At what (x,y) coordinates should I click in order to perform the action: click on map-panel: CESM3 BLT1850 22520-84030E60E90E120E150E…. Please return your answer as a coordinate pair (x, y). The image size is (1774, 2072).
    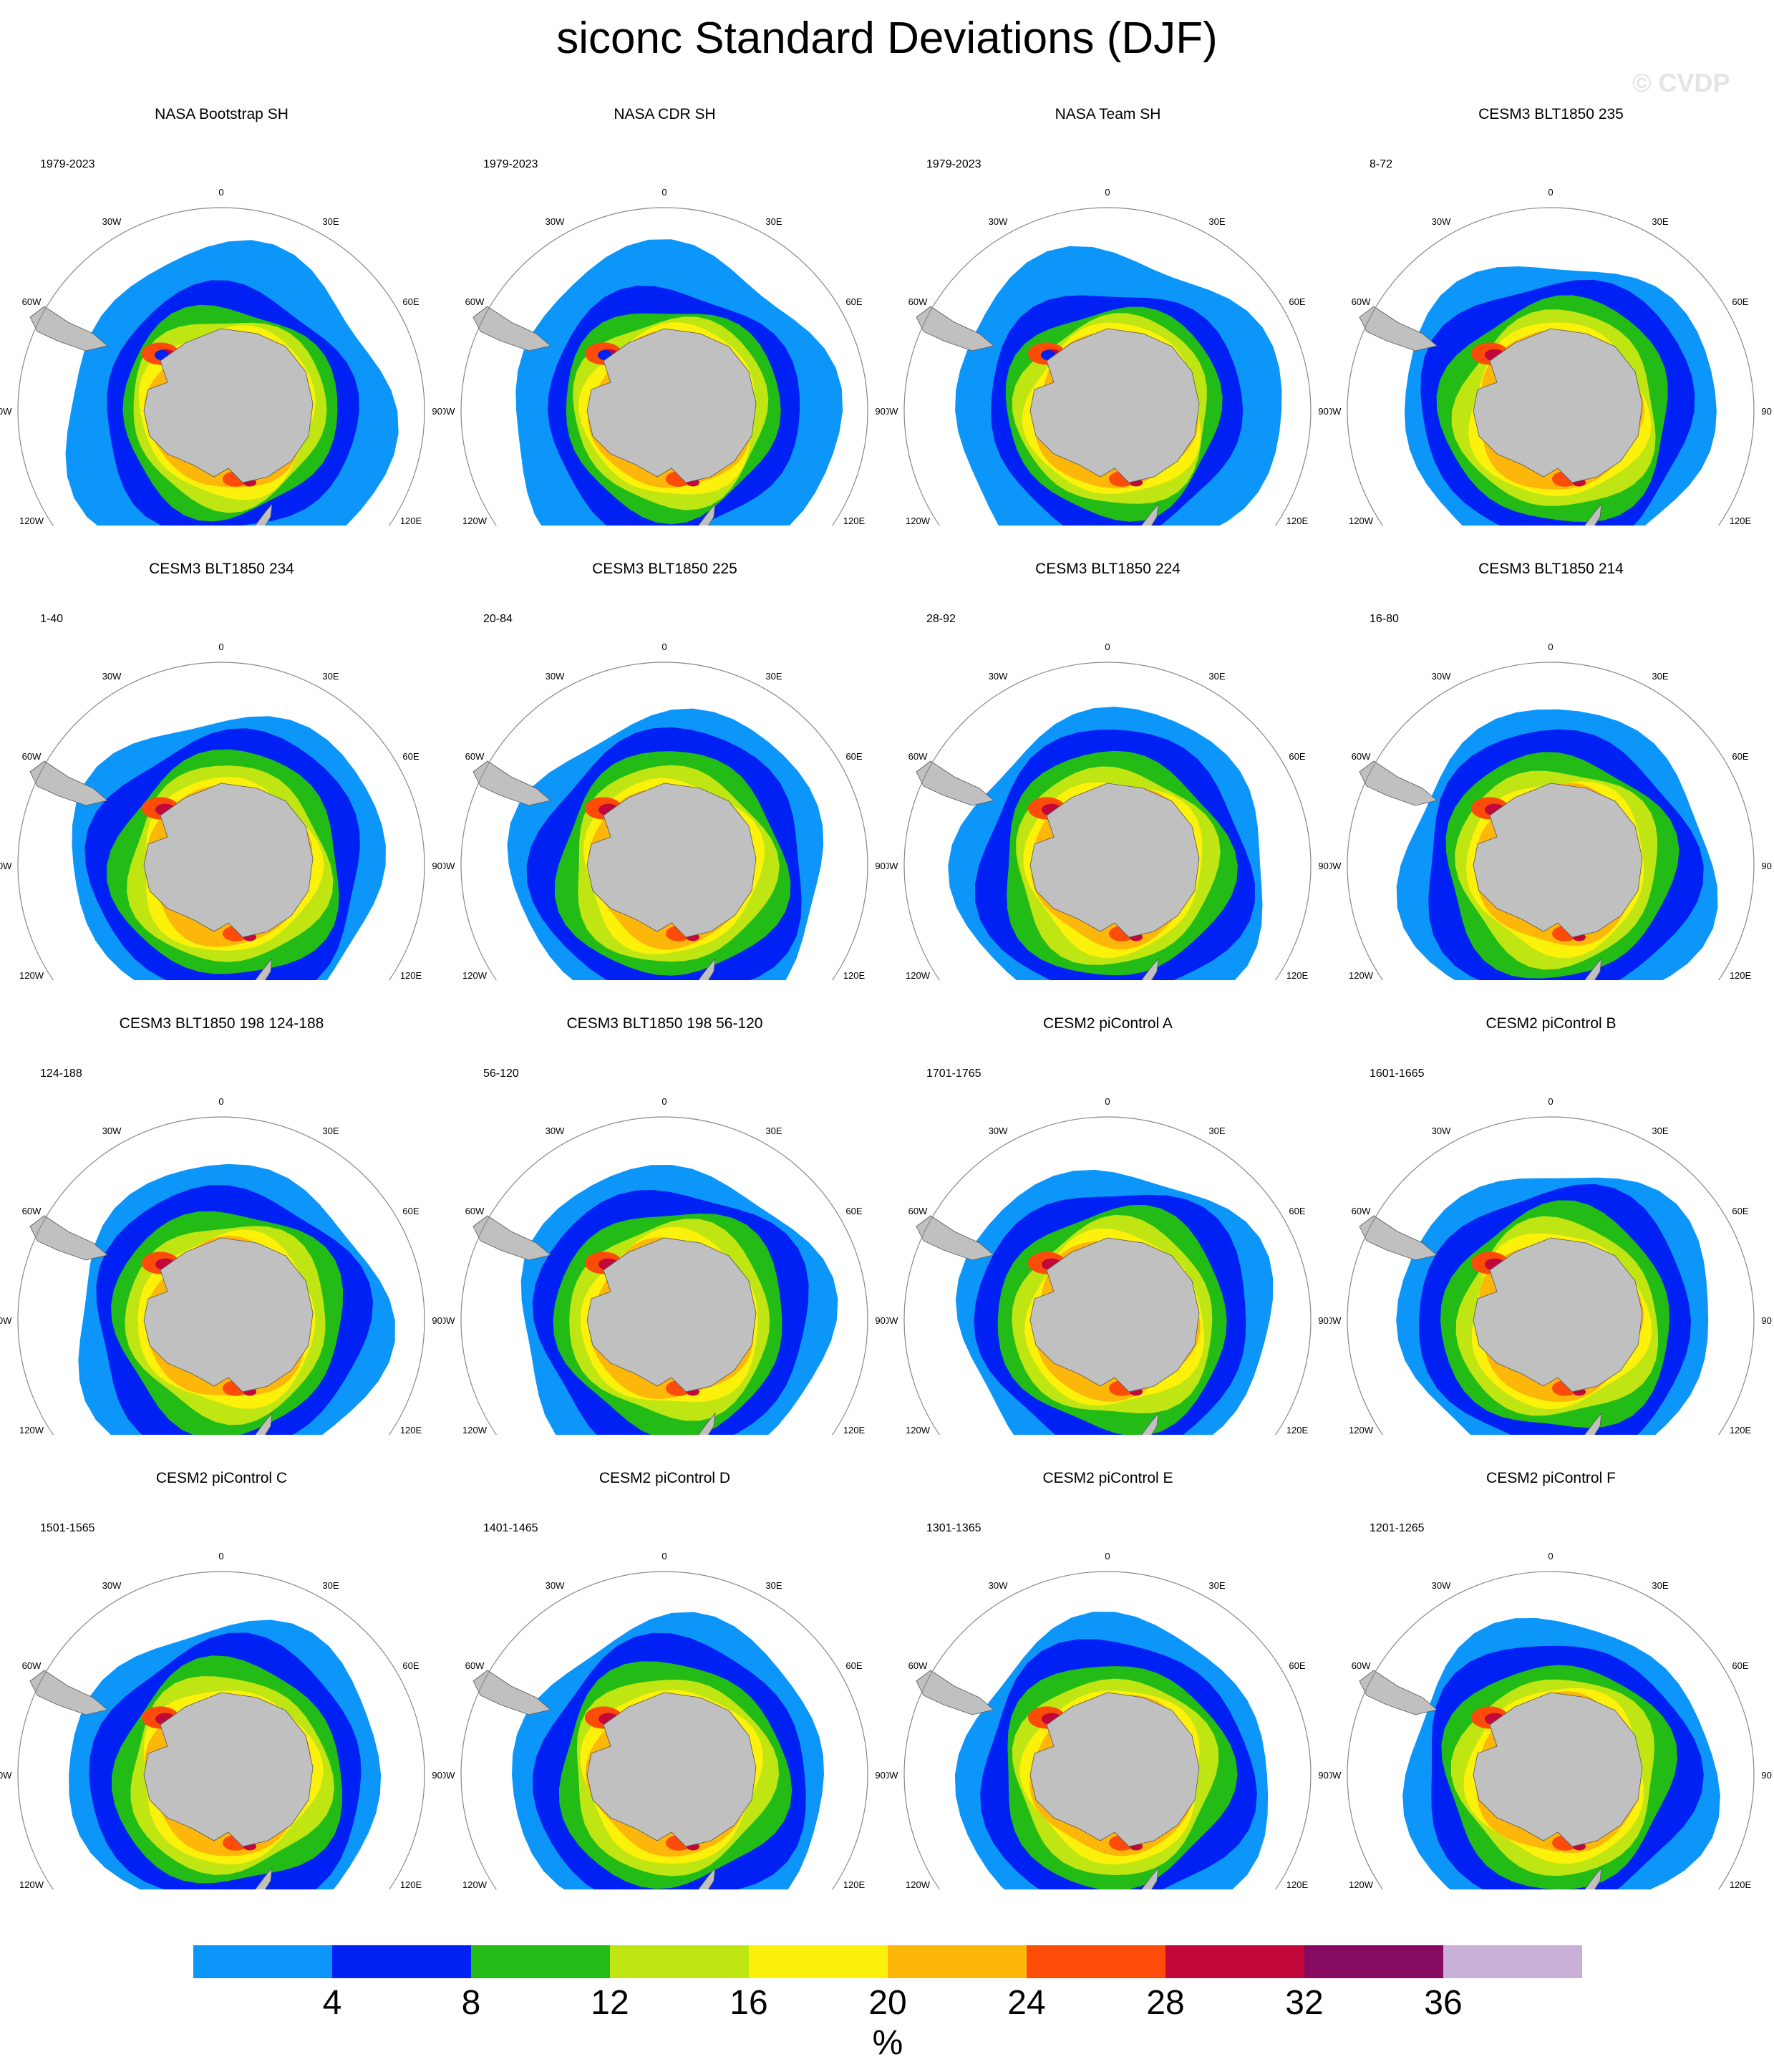
    Looking at the image, I should click on (665, 752).